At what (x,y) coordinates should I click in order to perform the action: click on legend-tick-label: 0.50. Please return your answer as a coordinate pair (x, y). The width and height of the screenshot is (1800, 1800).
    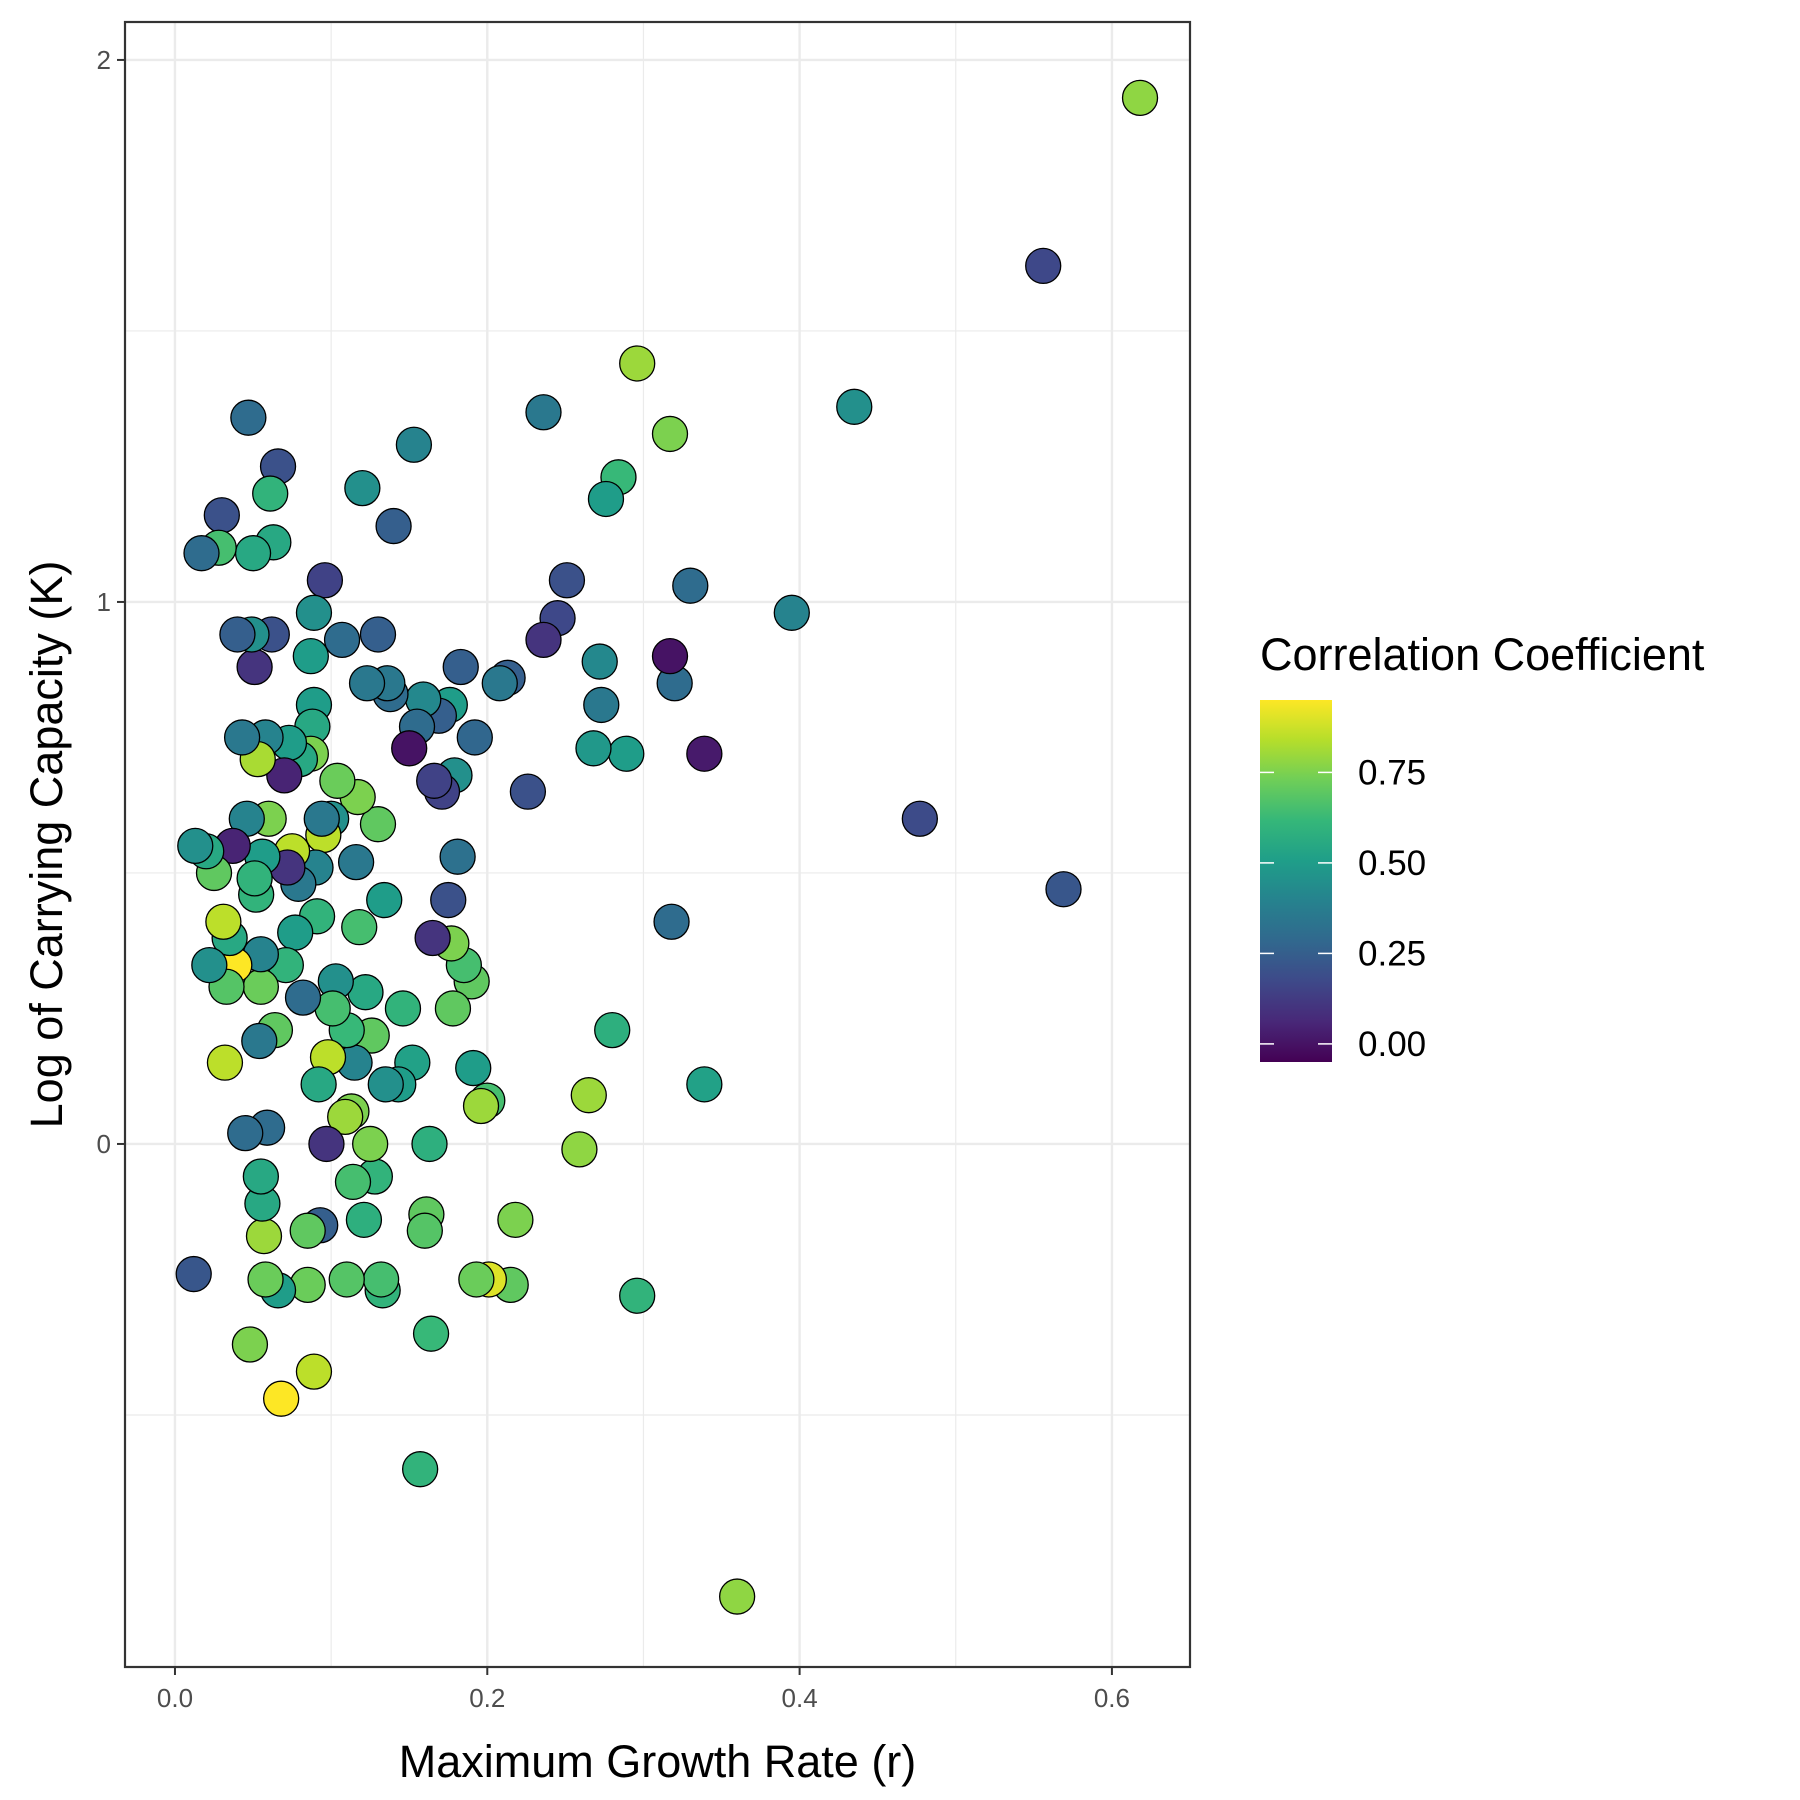
    Looking at the image, I should click on (1392, 863).